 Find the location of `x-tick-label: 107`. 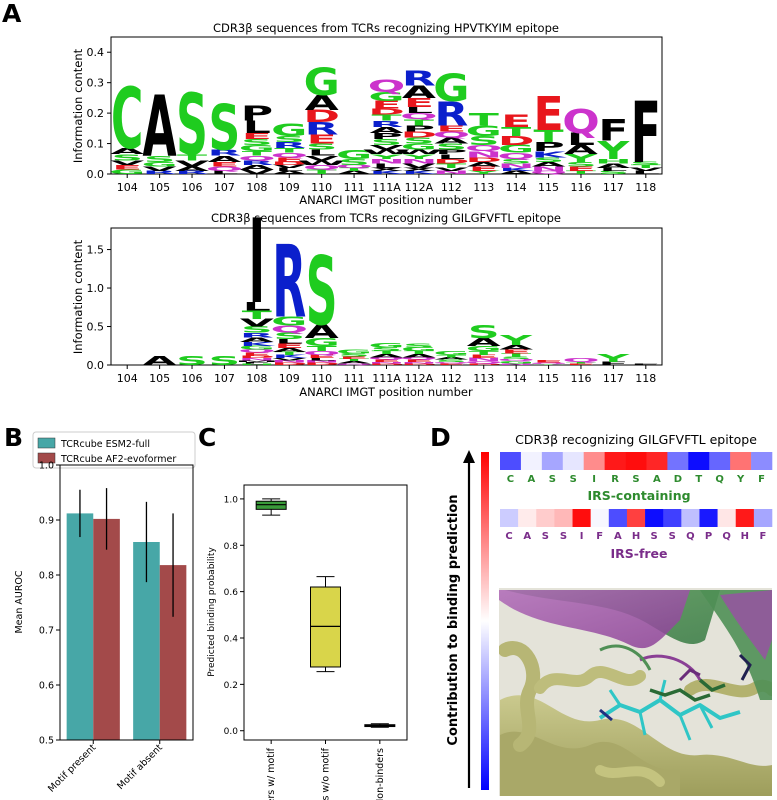

x-tick-label: 107 is located at coordinates (224, 378).